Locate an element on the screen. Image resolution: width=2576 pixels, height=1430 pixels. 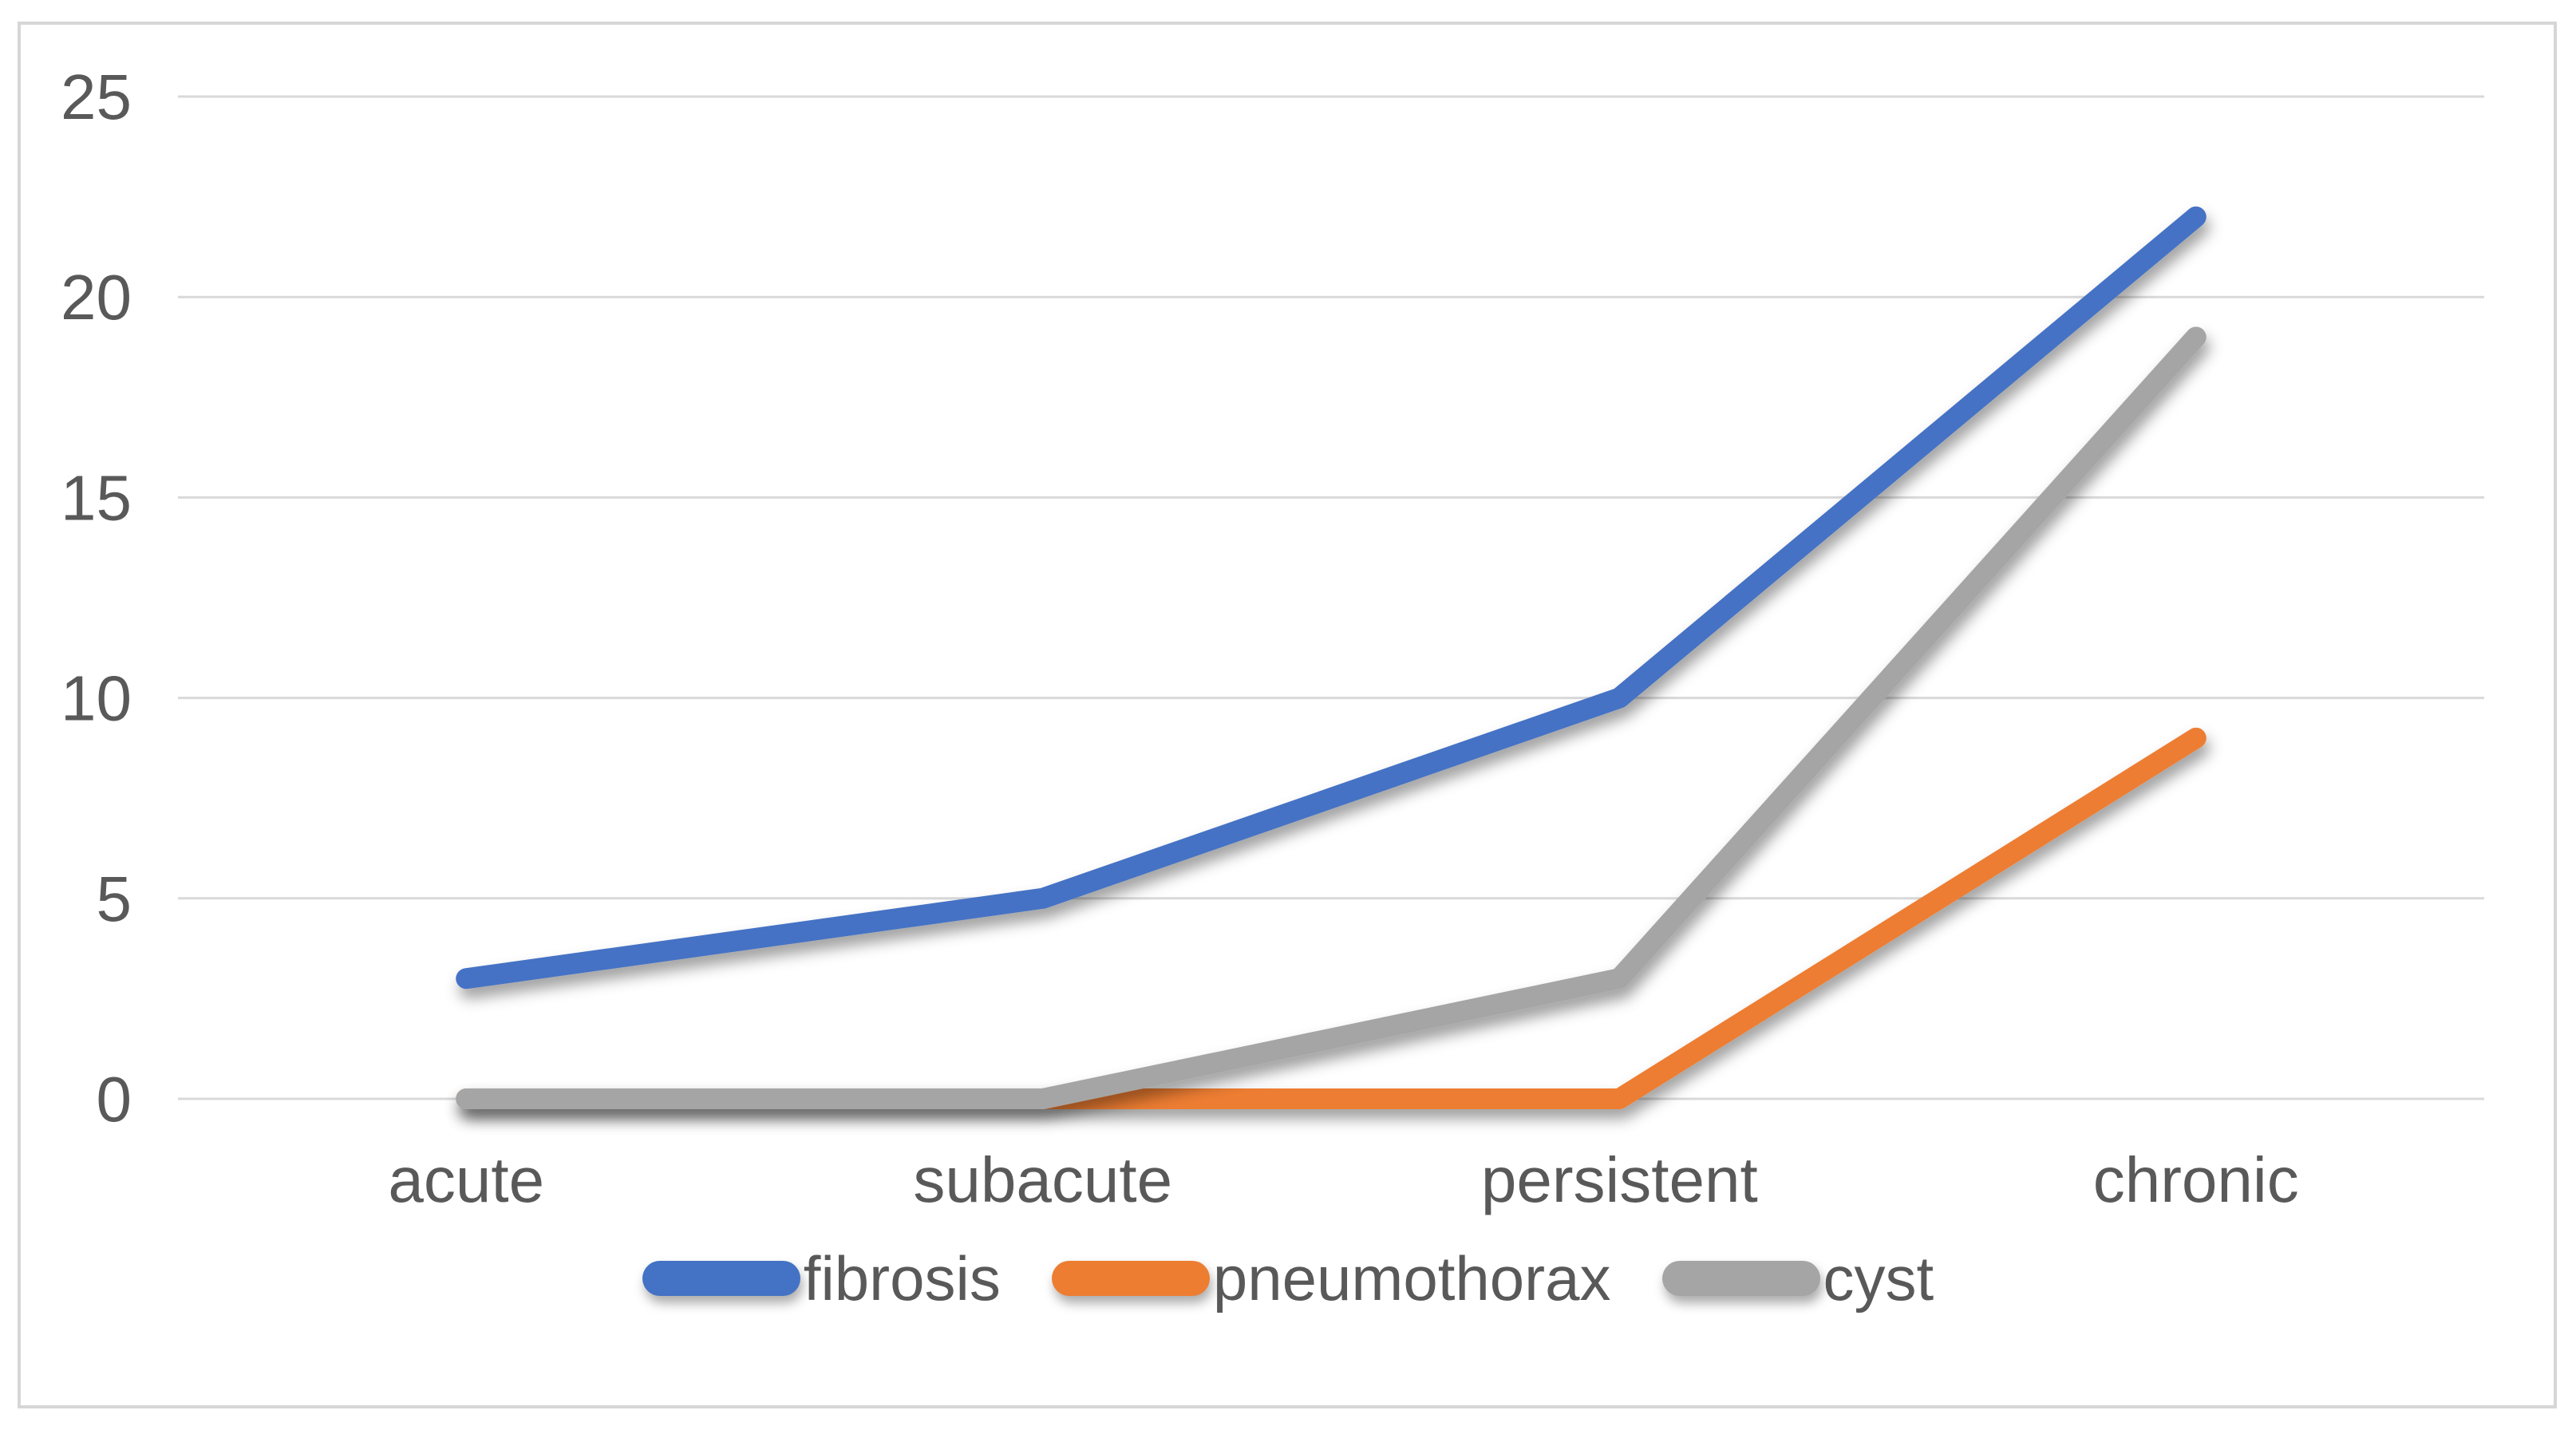
y-axis-tick-label: 10 is located at coordinates (96, 698).